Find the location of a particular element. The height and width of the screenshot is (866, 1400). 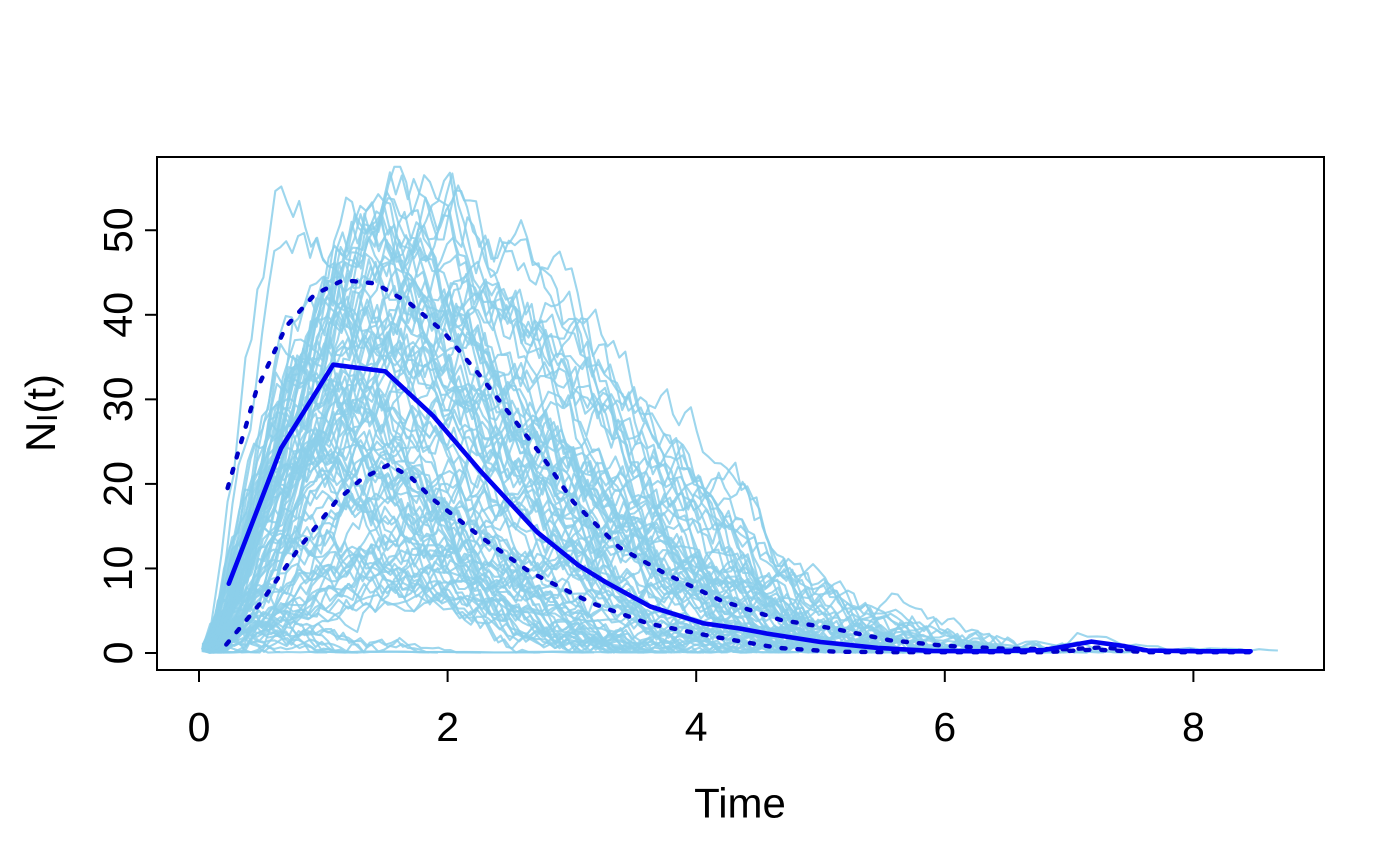

y-tick-label: 10 is located at coordinates (118, 569).